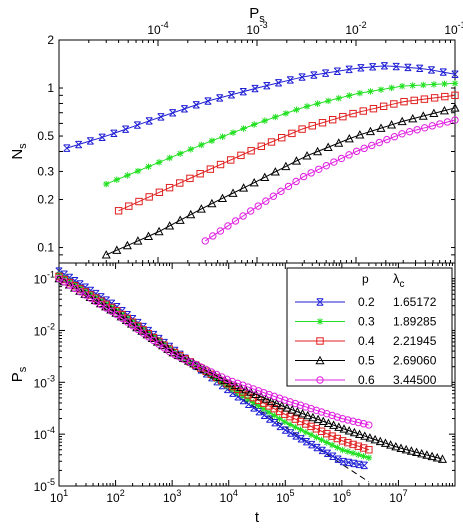 This screenshot has height=530, width=463. What do you see at coordinates (365, 279) in the screenshot?
I see `legend-header-p: p` at bounding box center [365, 279].